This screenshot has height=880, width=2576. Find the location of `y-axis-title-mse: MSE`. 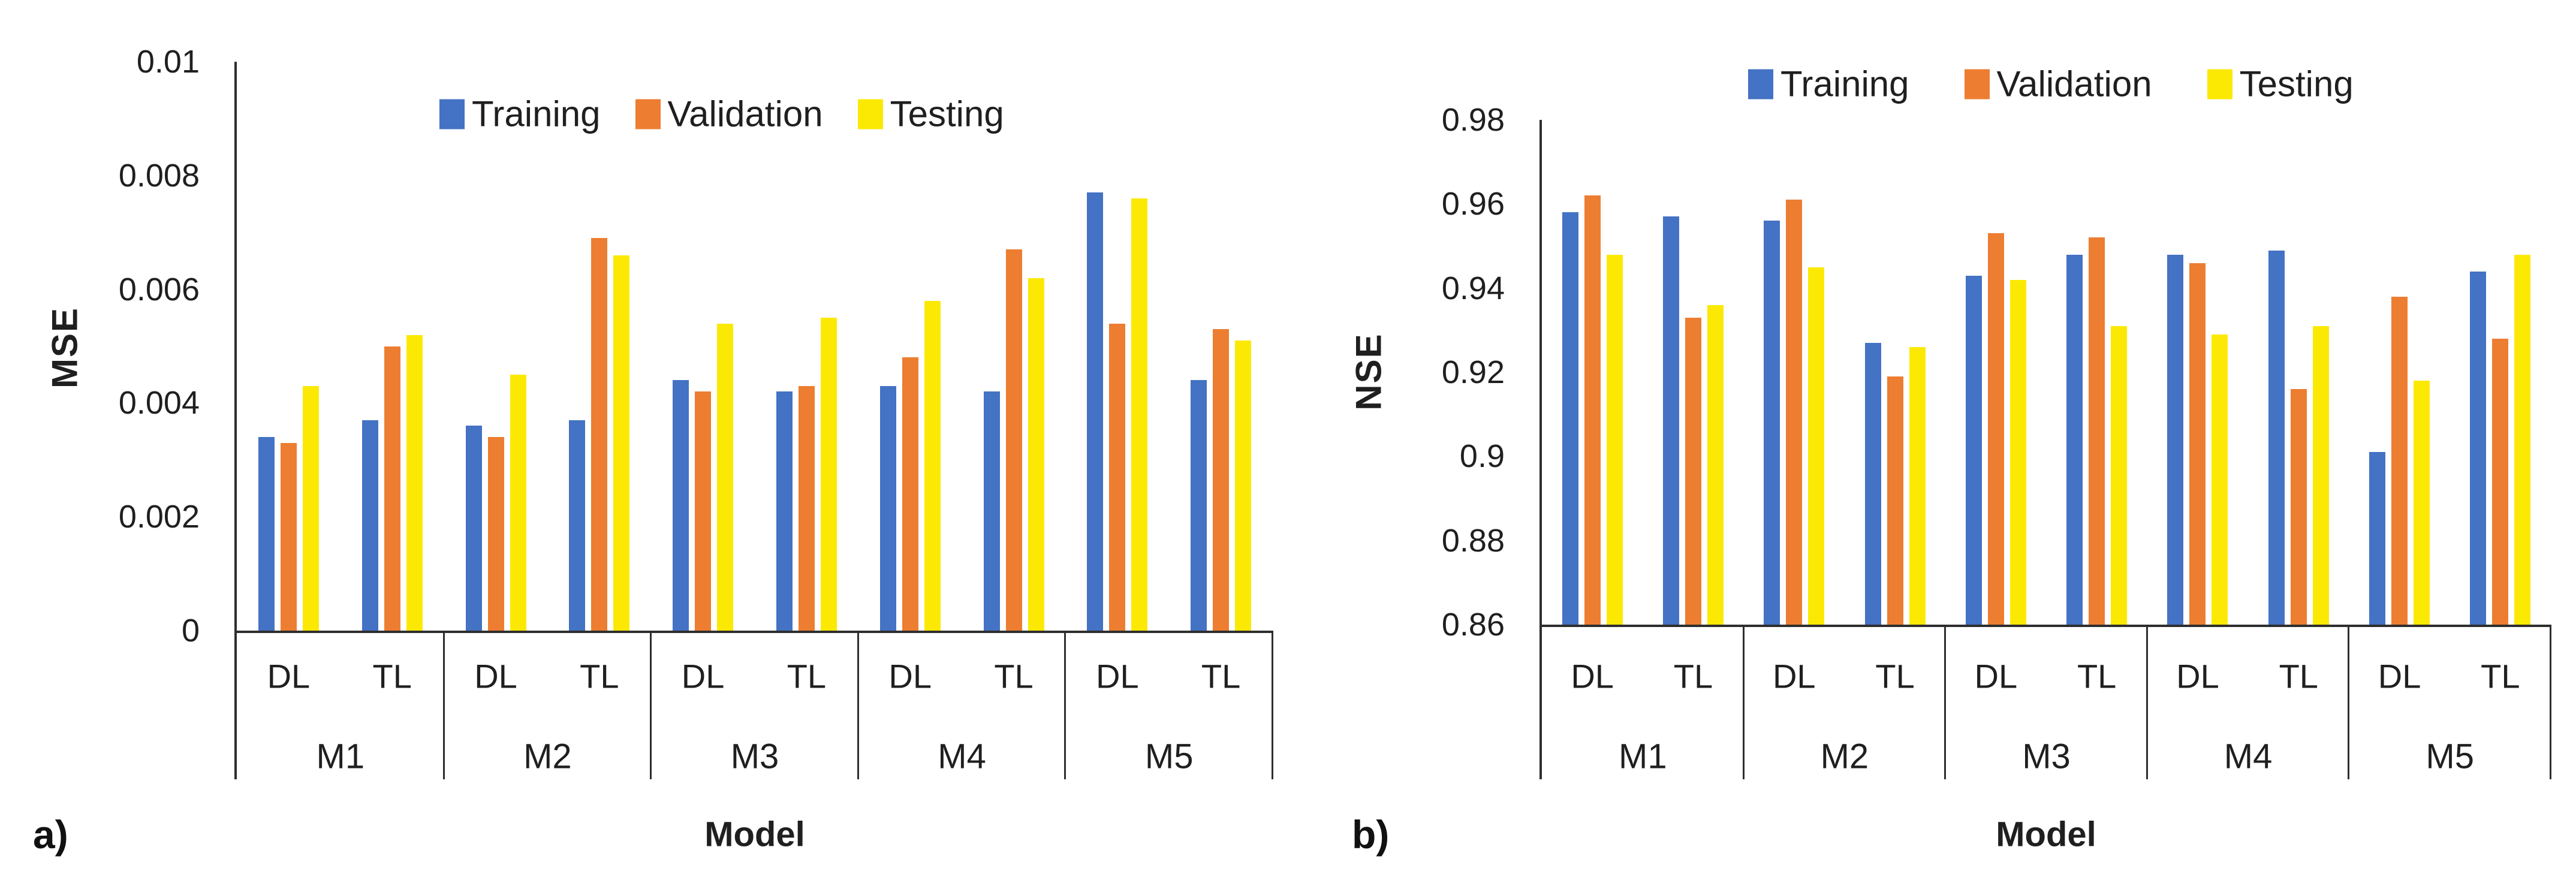

y-axis-title-mse: MSE is located at coordinates (64, 347).